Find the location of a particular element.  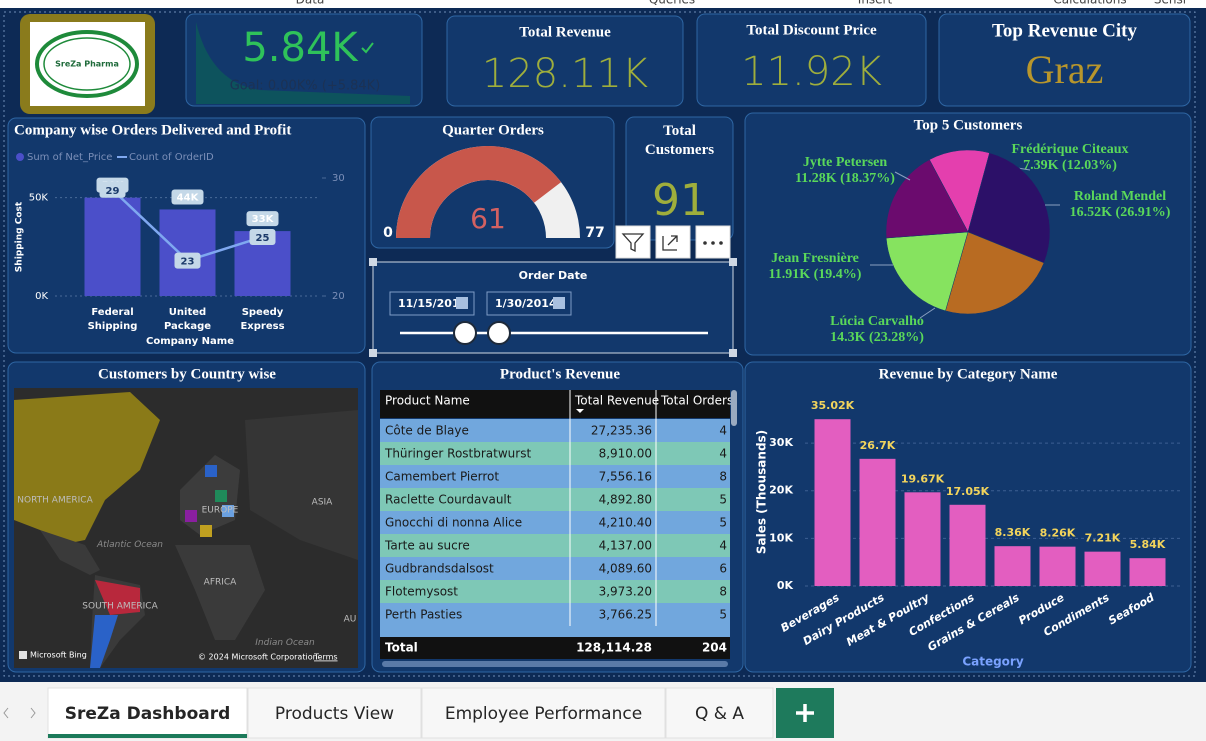

card-value: Graz is located at coordinates (1065, 69).